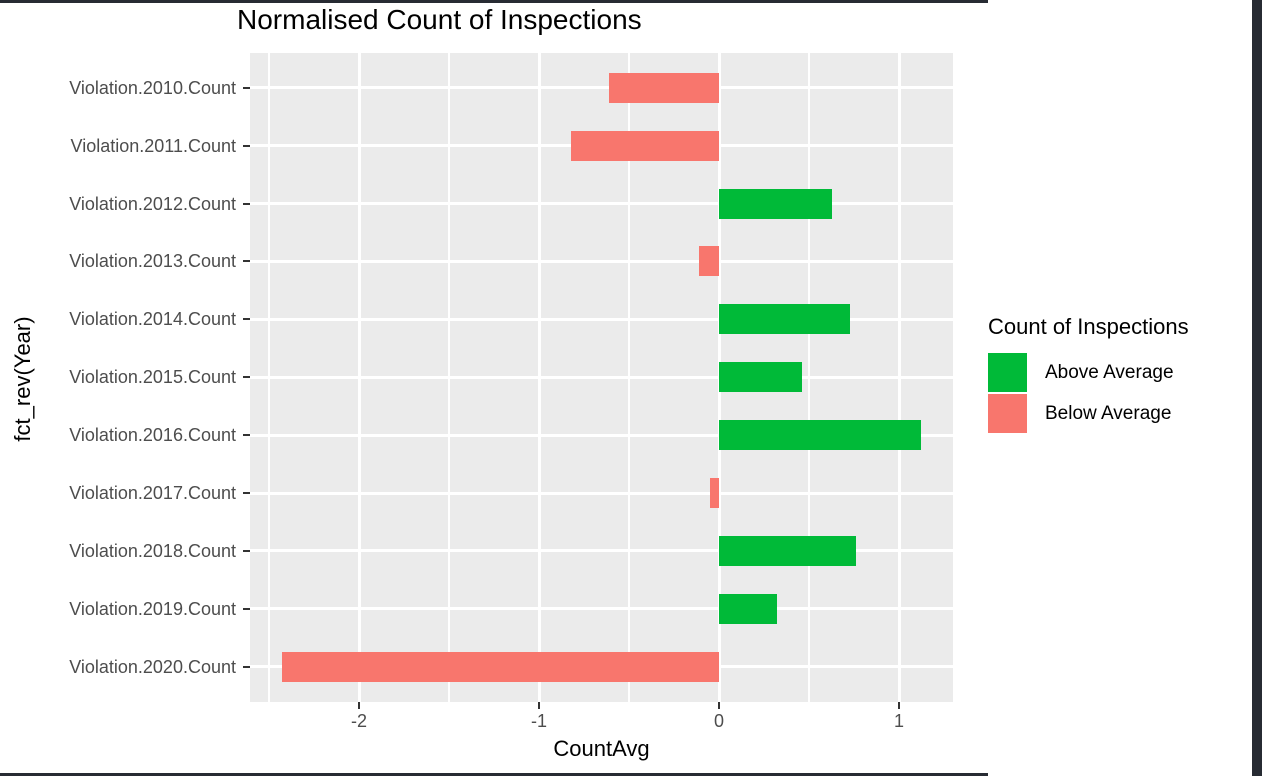 The height and width of the screenshot is (776, 1262). What do you see at coordinates (153, 145) in the screenshot?
I see `y-tick-label: Violation.2011.Count` at bounding box center [153, 145].